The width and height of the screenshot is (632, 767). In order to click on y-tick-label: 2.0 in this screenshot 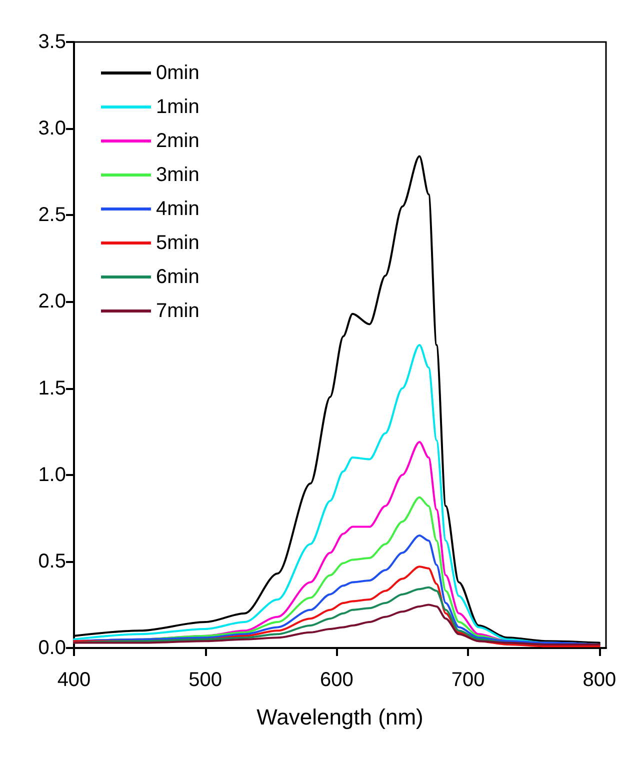, I will do `click(52, 301)`.